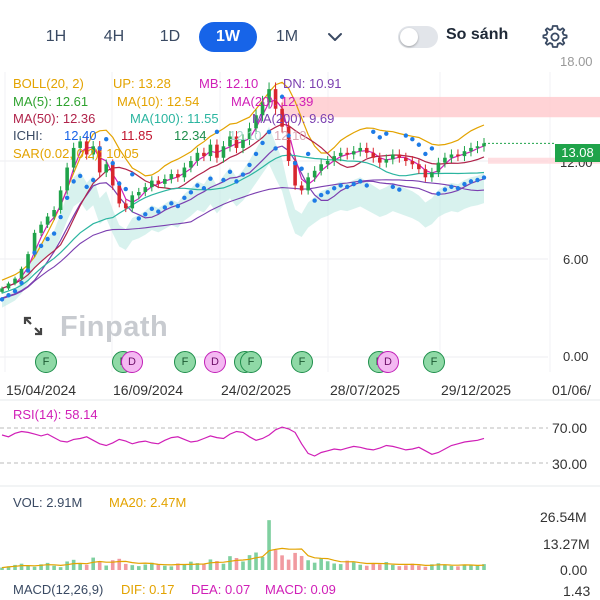  What do you see at coordinates (293, 118) in the screenshot?
I see `ma200-label: MA(200): 9.69` at bounding box center [293, 118].